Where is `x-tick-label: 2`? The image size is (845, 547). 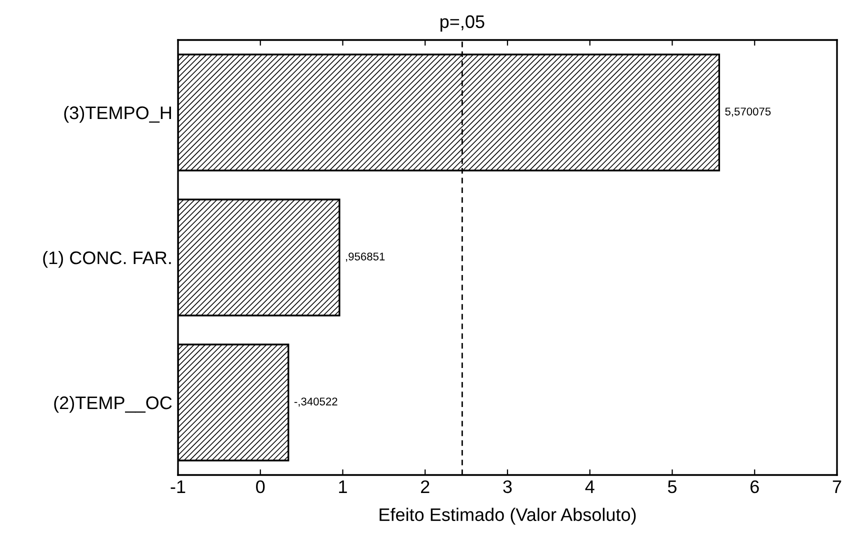
x-tick-label: 2 is located at coordinates (425, 486).